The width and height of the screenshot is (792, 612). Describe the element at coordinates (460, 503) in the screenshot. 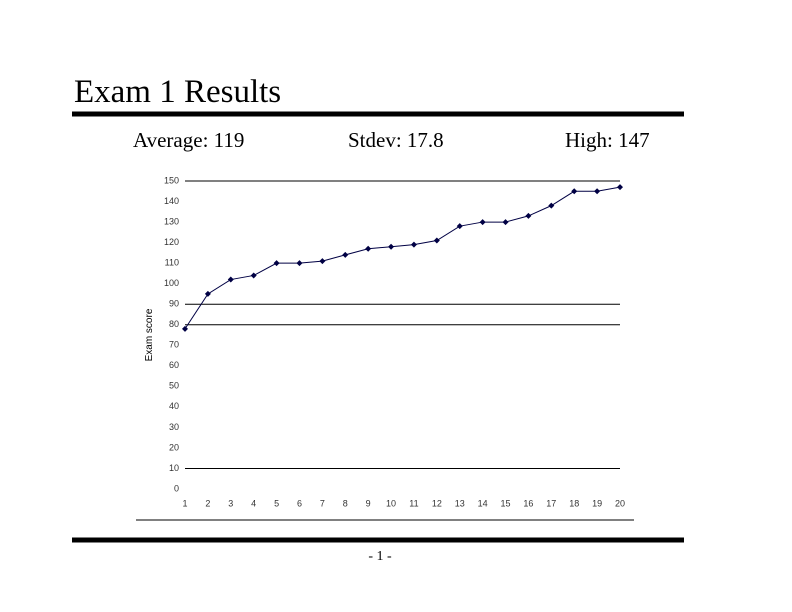

I see `x-tick-label: 13` at that location.